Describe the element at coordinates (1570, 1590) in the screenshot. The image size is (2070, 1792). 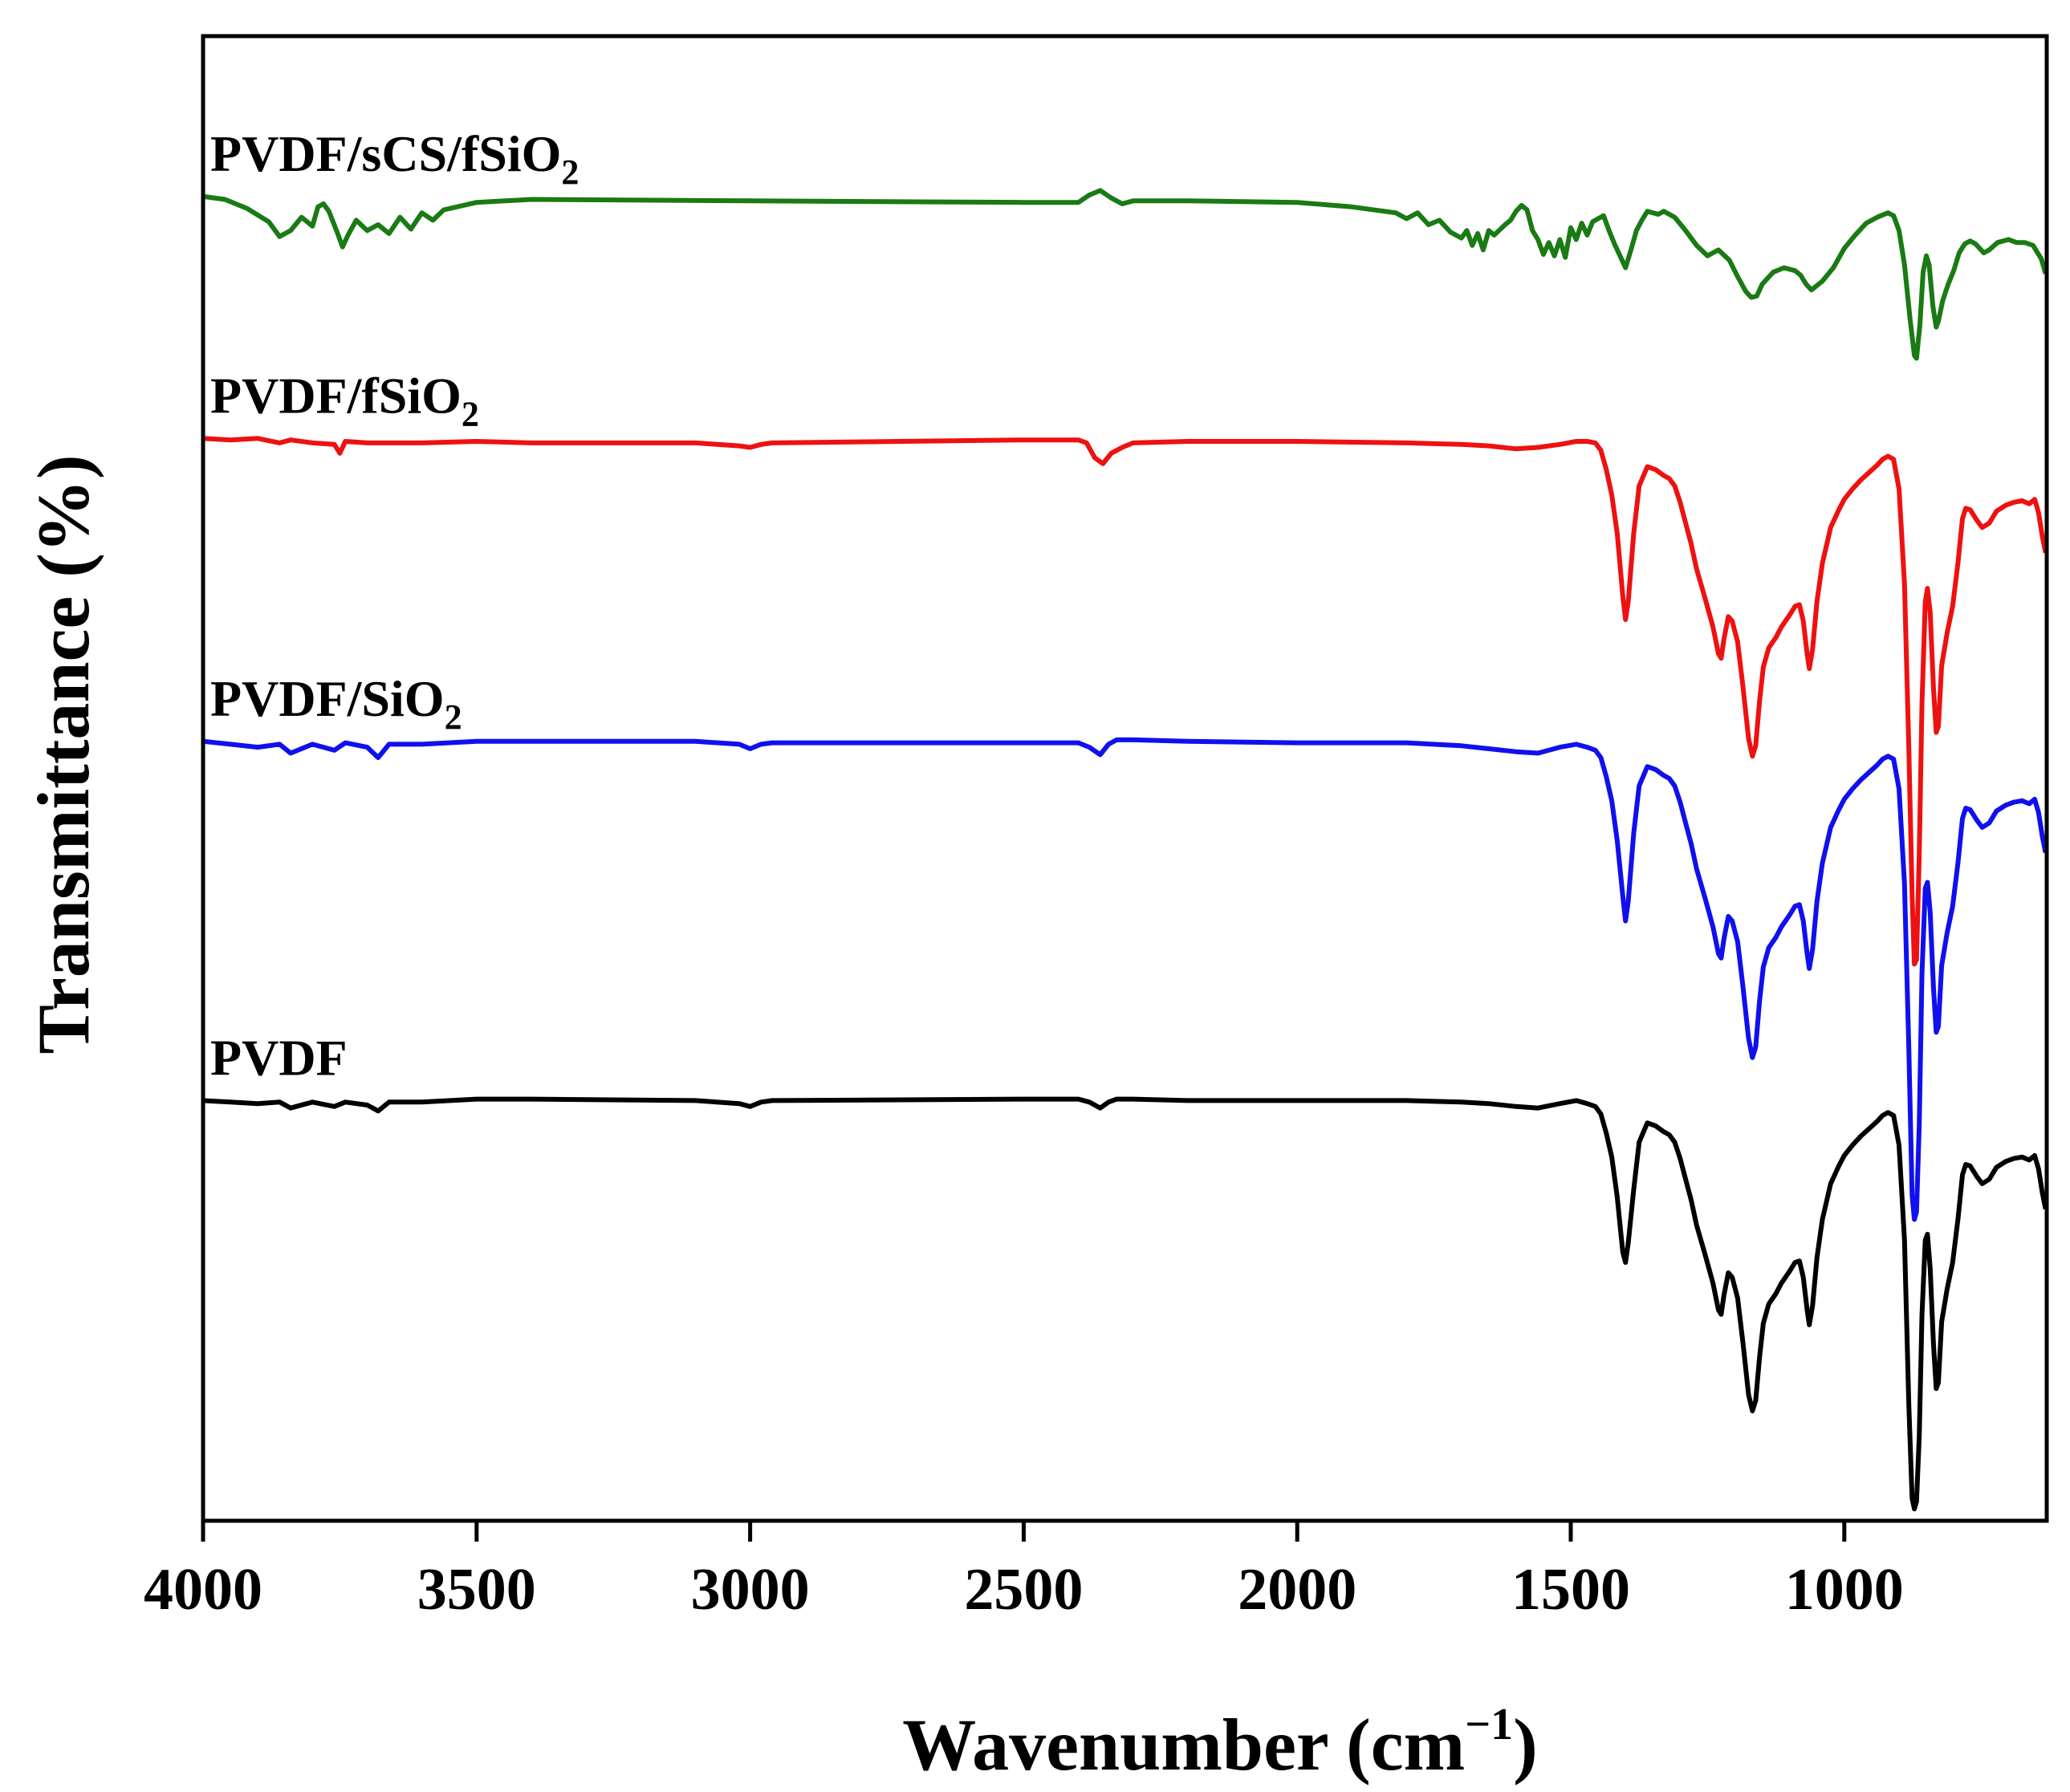
I see `x-tick-label: 1500` at that location.